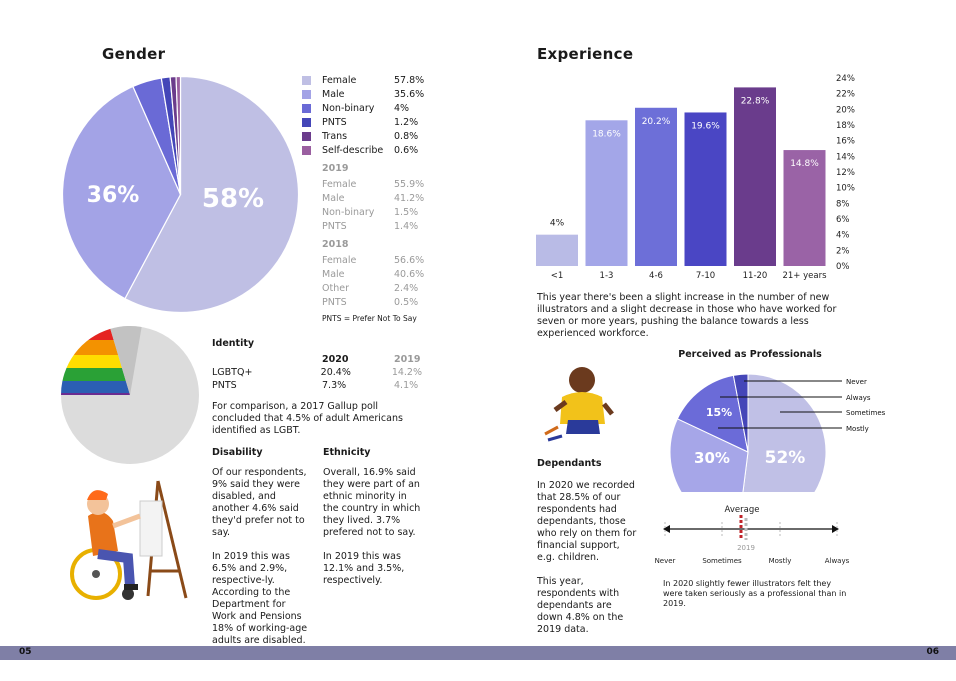 This screenshot has height=681, width=956. I want to click on gender-pie: 58% 36%, so click(180, 194).